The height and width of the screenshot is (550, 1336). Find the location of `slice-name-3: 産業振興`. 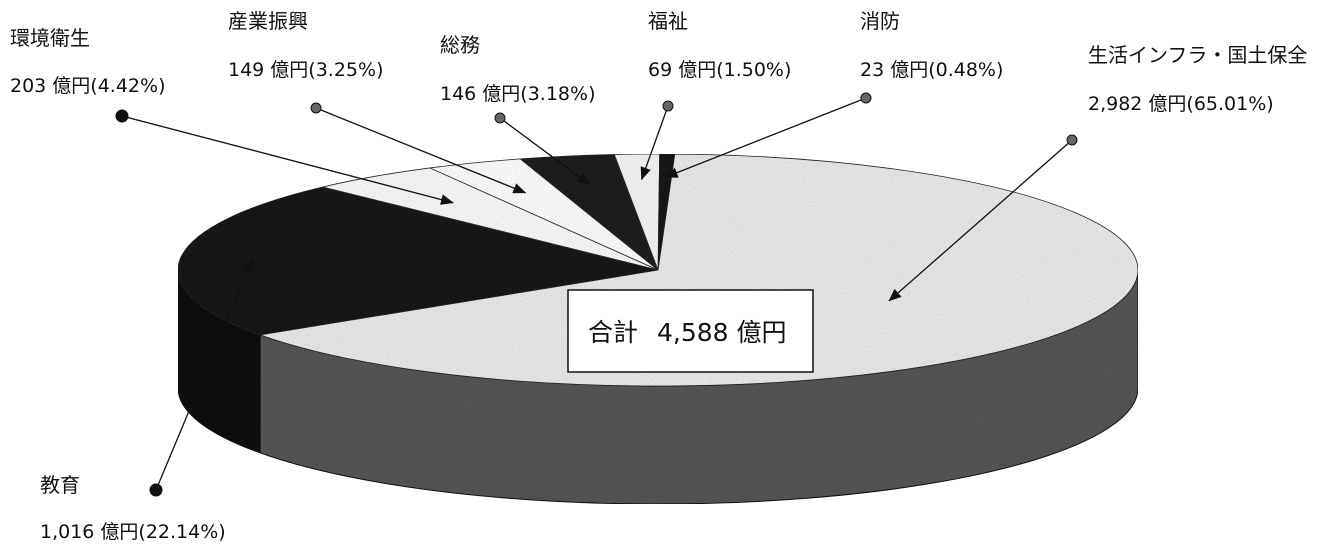

slice-name-3: 産業振興 is located at coordinates (268, 21).